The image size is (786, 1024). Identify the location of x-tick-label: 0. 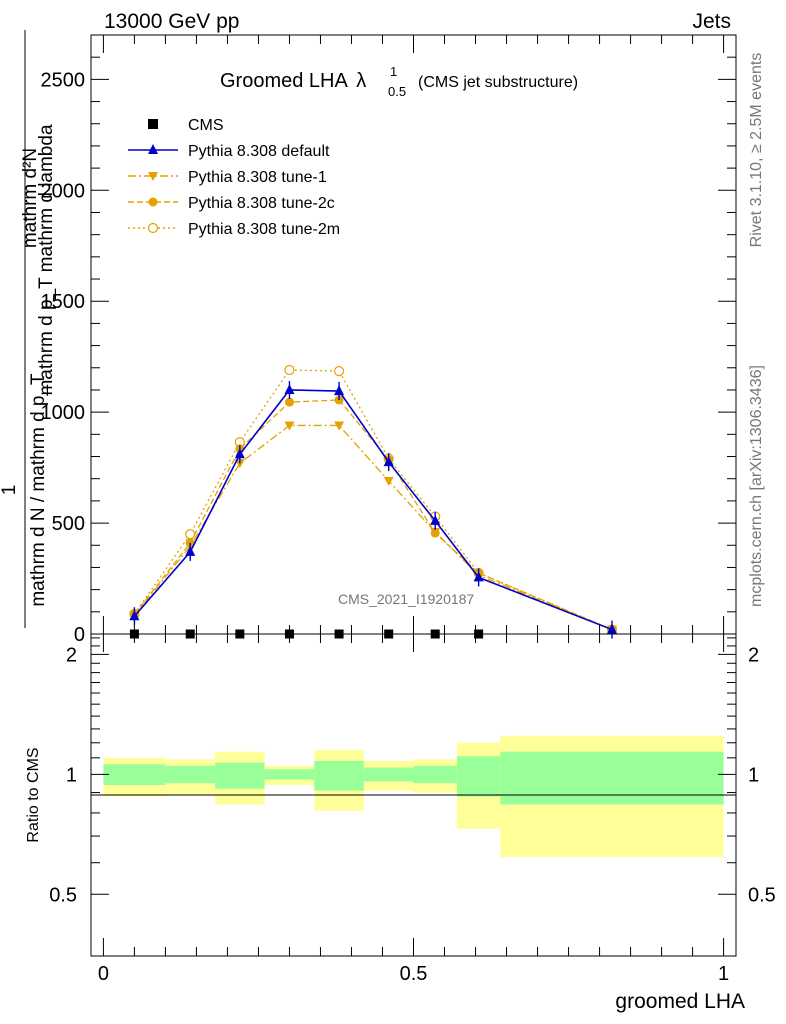
(103, 974).